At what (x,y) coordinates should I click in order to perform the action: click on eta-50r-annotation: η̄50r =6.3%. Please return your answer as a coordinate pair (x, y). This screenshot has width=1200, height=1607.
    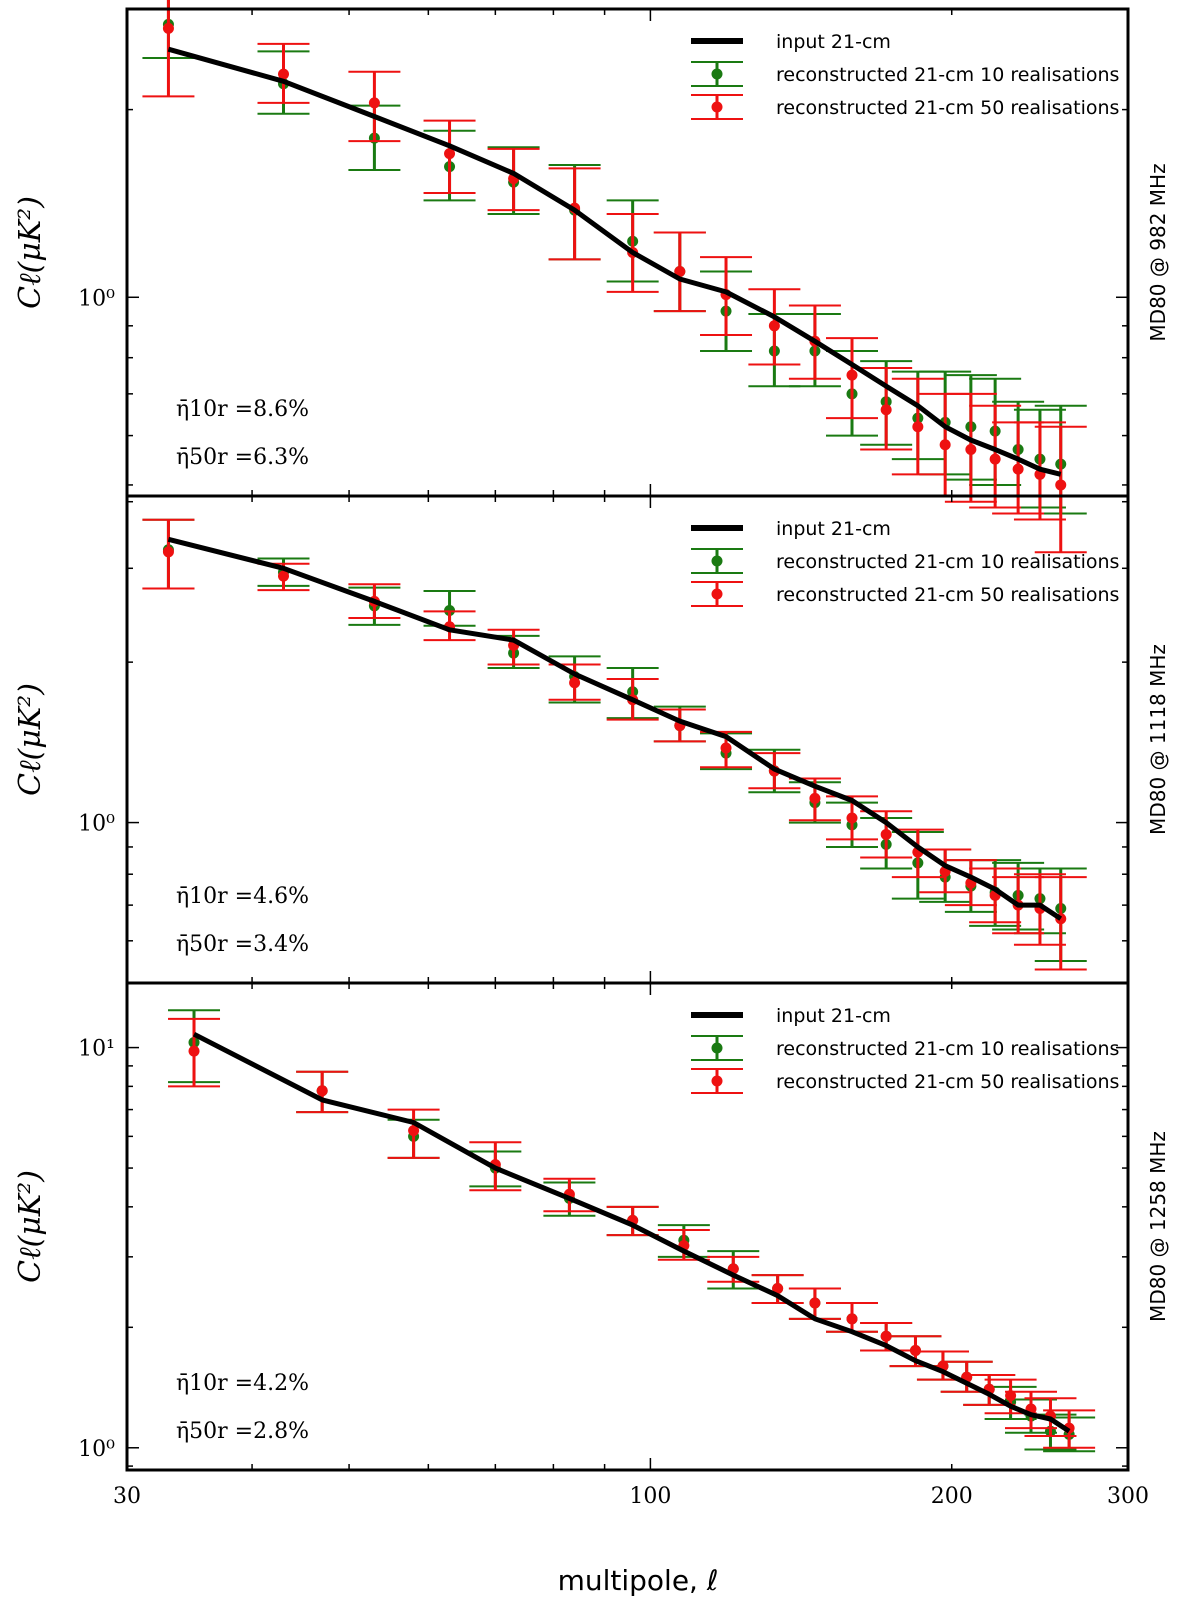
    Looking at the image, I should click on (242, 457).